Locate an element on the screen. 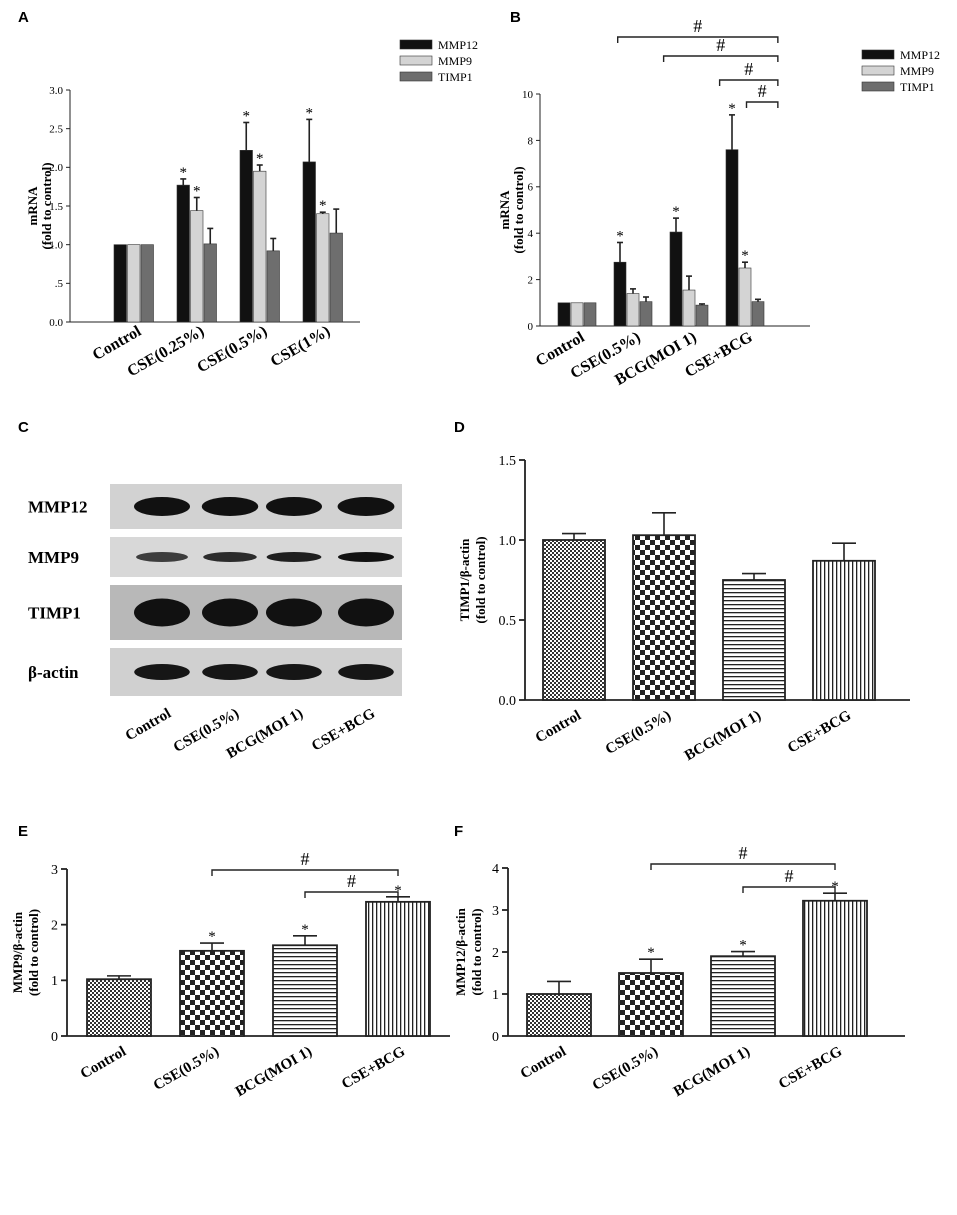  chart-b-y-tick-label: 0 is located at coordinates (531, 327).